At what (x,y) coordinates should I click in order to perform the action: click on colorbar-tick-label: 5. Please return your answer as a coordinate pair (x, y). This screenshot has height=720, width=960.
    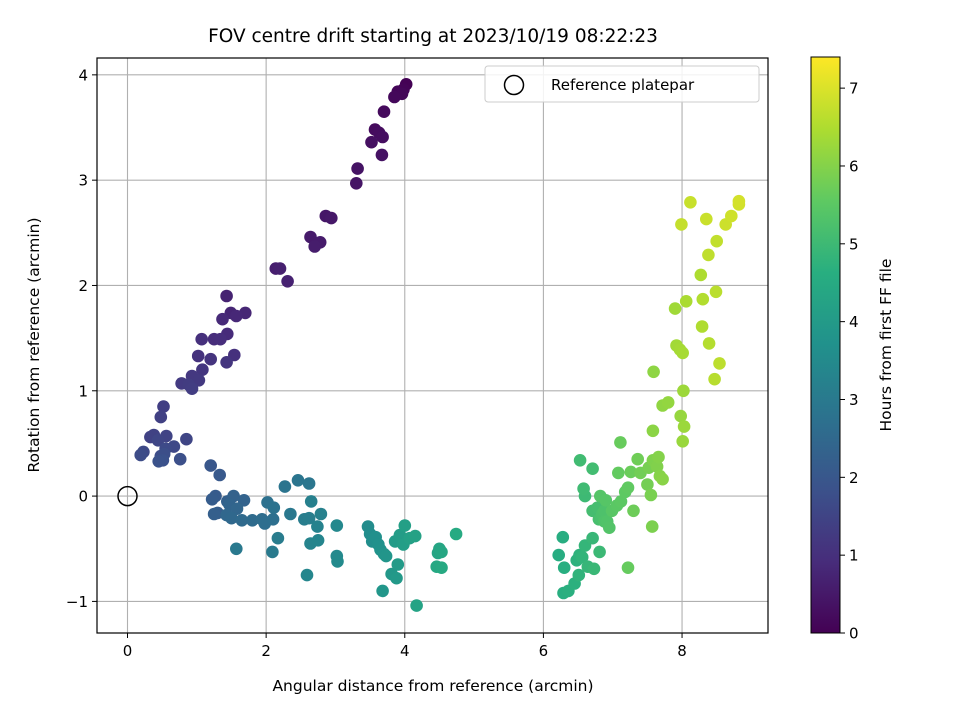
    Looking at the image, I should click on (854, 244).